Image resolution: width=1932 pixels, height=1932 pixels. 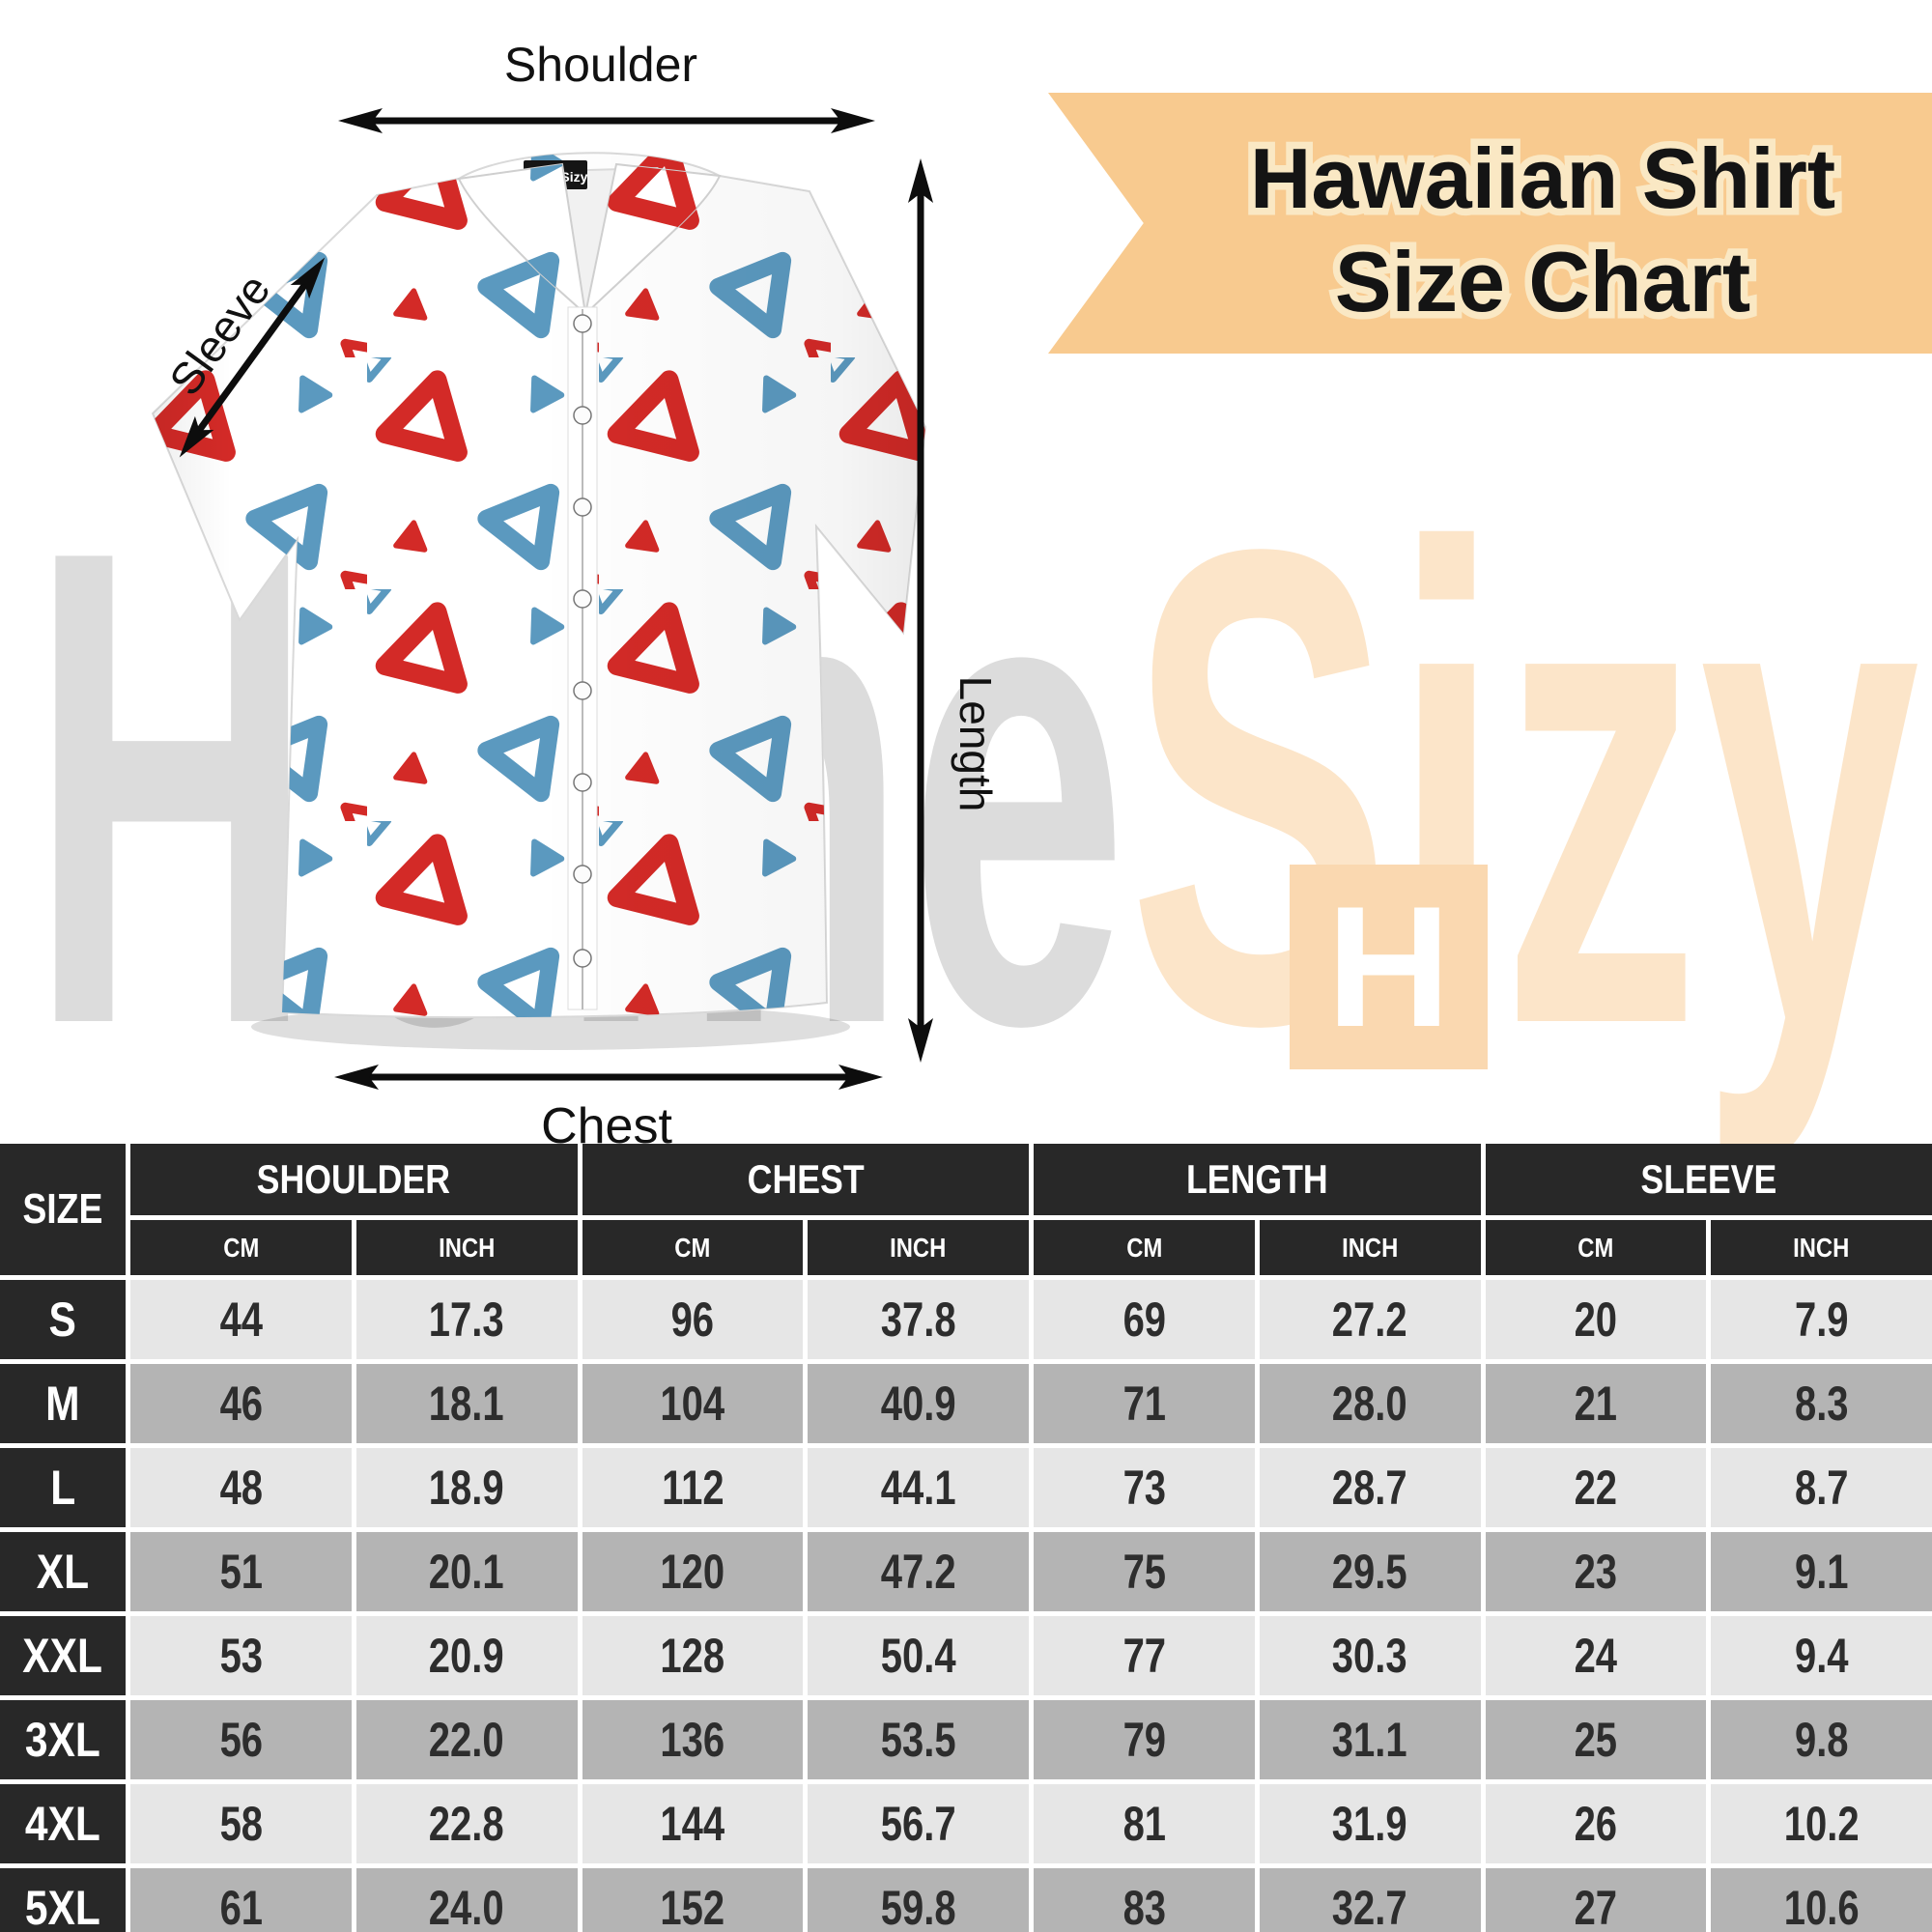 What do you see at coordinates (1821, 1823) in the screenshot?
I see `value-cell: 10.2` at bounding box center [1821, 1823].